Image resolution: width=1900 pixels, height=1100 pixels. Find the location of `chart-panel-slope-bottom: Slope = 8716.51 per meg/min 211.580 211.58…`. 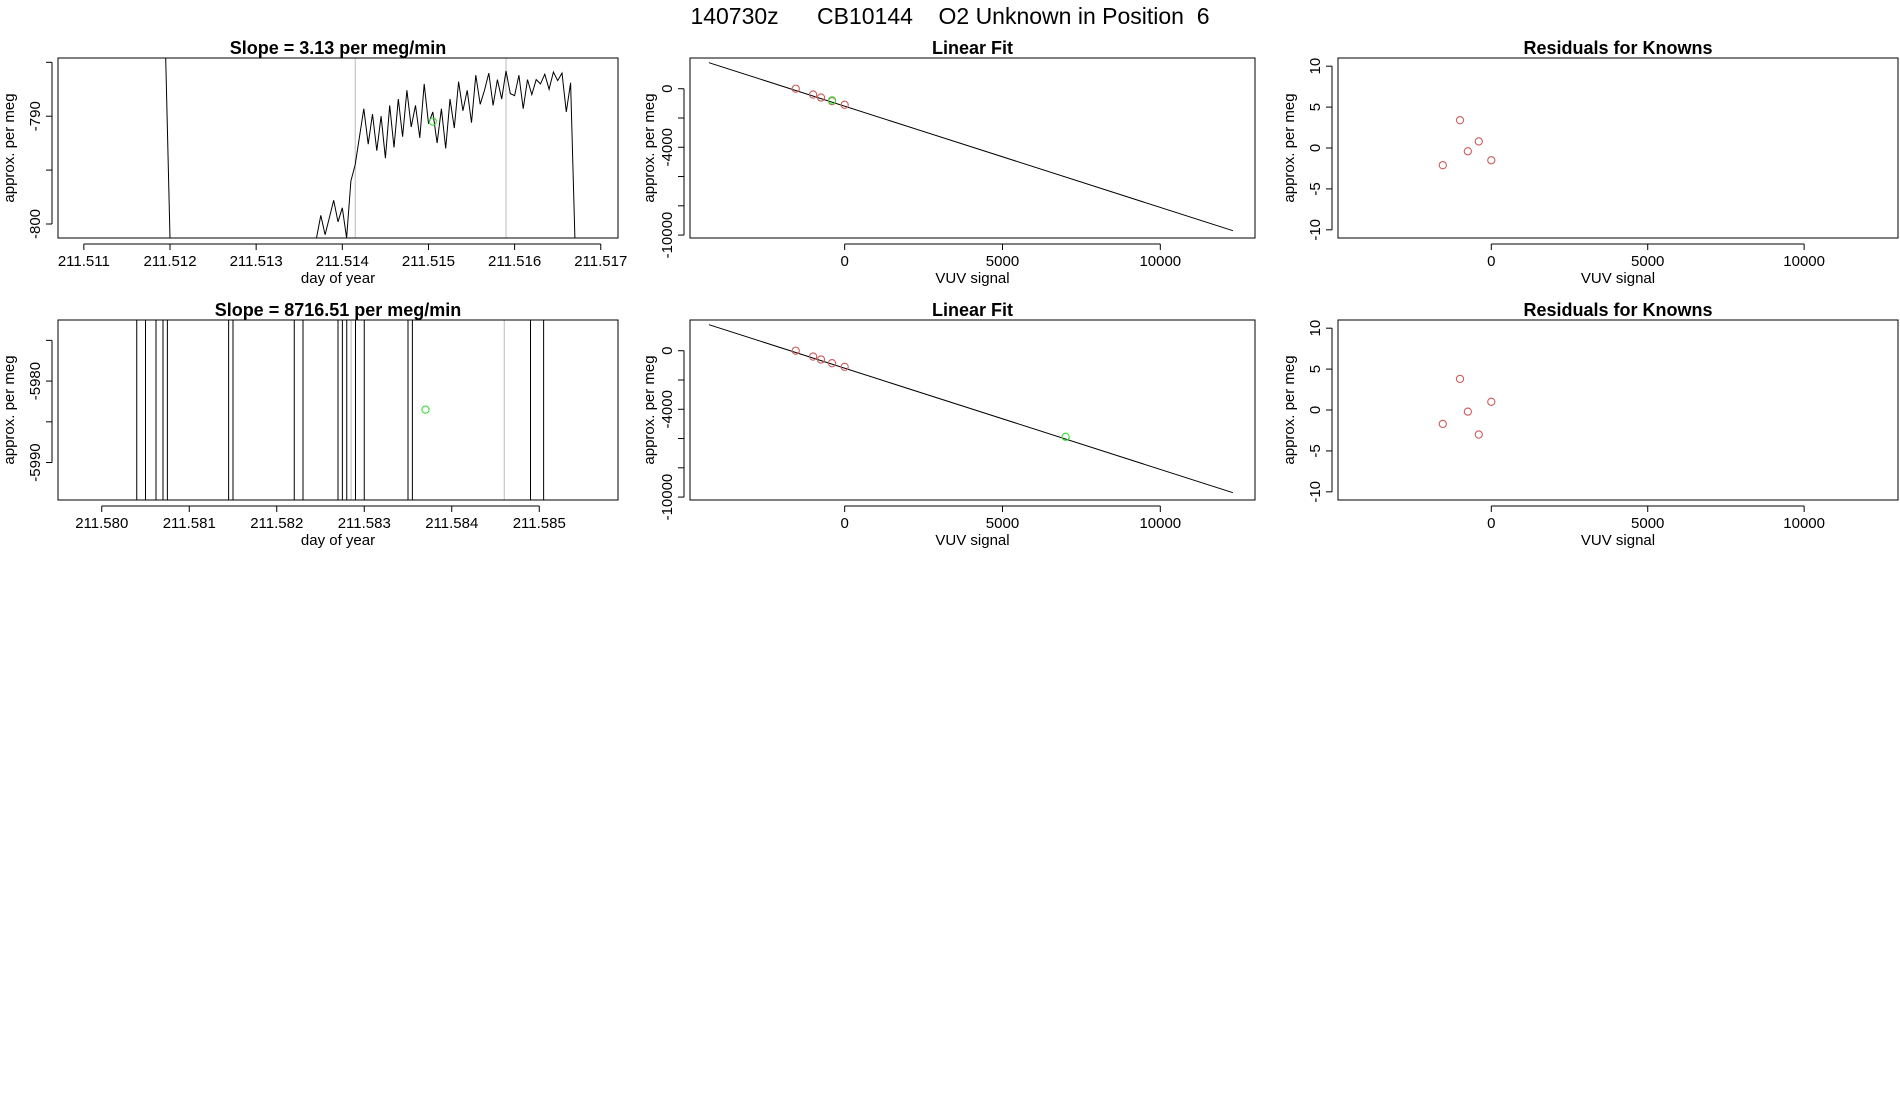

chart-panel-slope-bottom: Slope = 8716.51 per meg/min 211.580 211.58… is located at coordinates (310, 424).